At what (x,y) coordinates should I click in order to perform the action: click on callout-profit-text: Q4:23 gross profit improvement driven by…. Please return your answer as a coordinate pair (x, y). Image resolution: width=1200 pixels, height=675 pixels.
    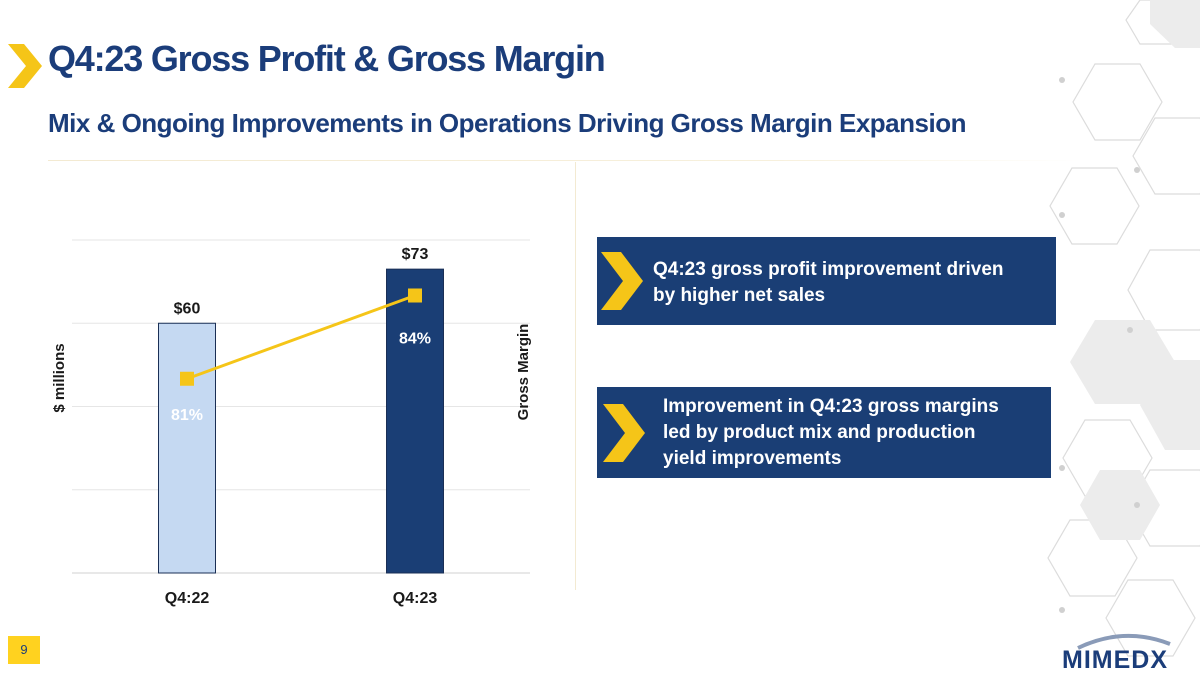
    Looking at the image, I should click on (851, 283).